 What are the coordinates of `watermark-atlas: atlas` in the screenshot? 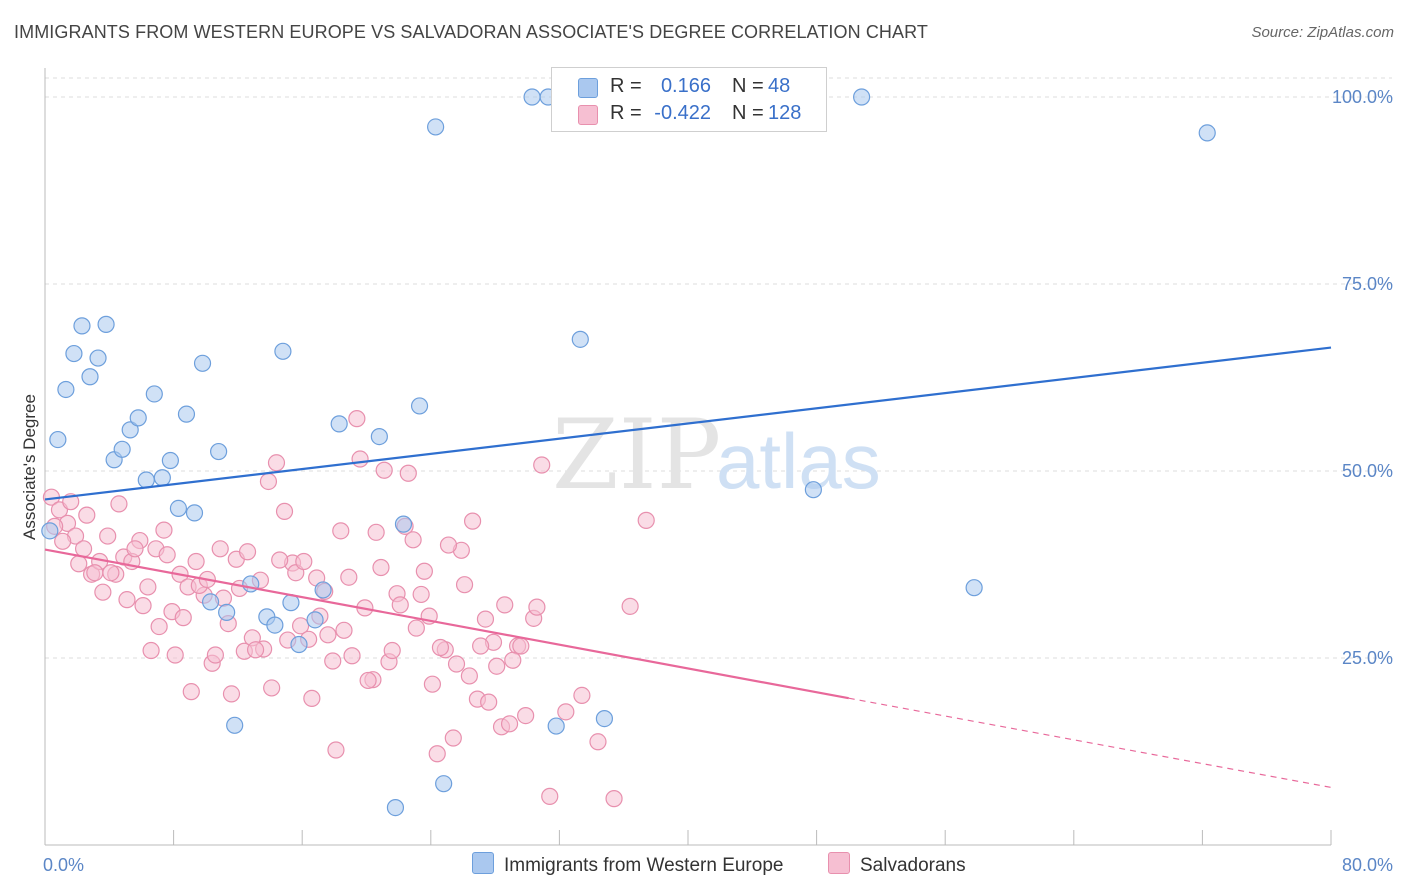 It's located at (798, 461).